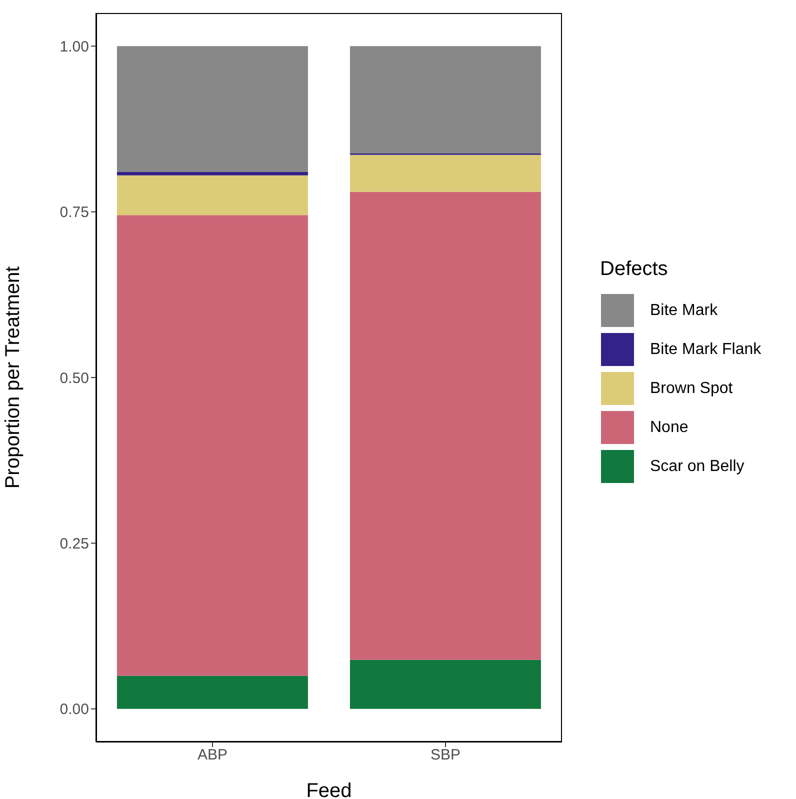 Image resolution: width=796 pixels, height=799 pixels. Describe the element at coordinates (74, 213) in the screenshot. I see `y-tick-label: 0.75` at that location.